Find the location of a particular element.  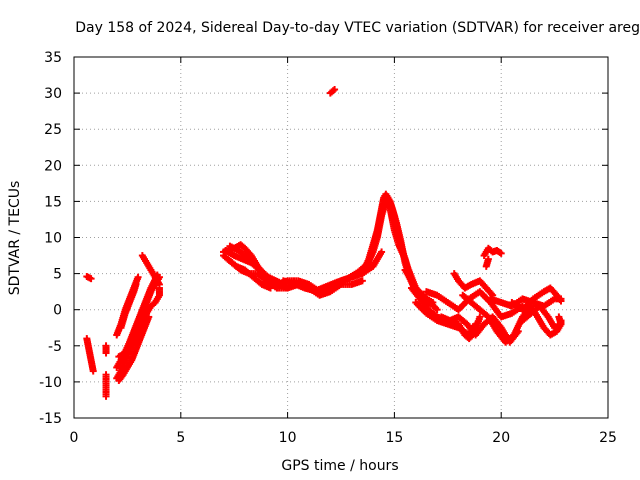

x-tick-labels: 0 5 10 15 20 25 is located at coordinates (343, 438).